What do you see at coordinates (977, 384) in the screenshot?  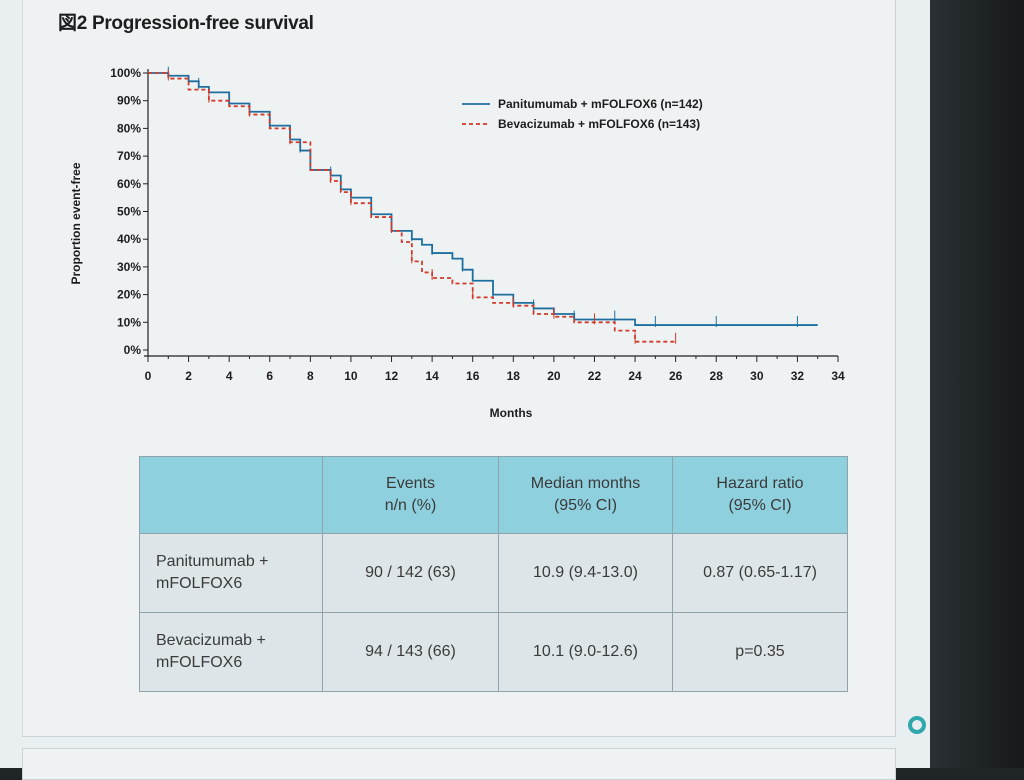 I see `dark-side-strip` at bounding box center [977, 384].